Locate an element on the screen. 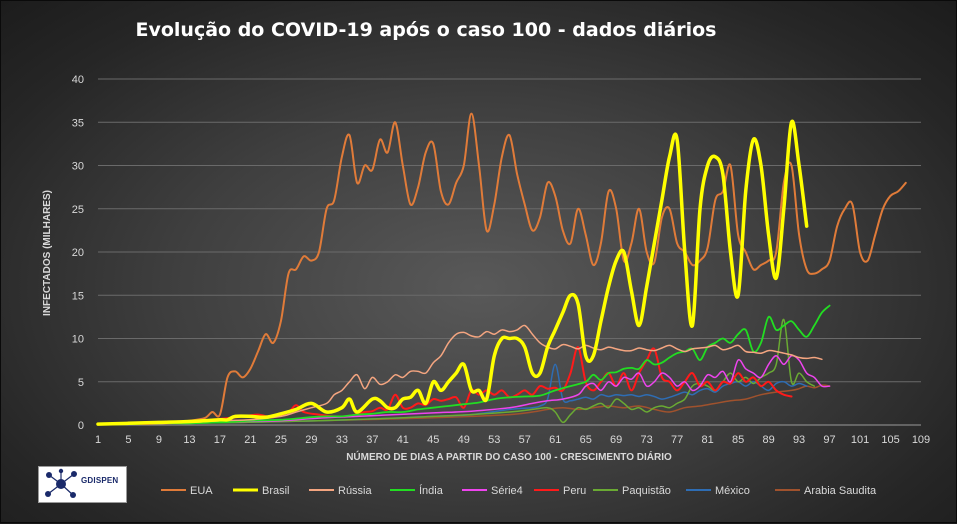  series-line-arabia-saudita is located at coordinates (464, 404).